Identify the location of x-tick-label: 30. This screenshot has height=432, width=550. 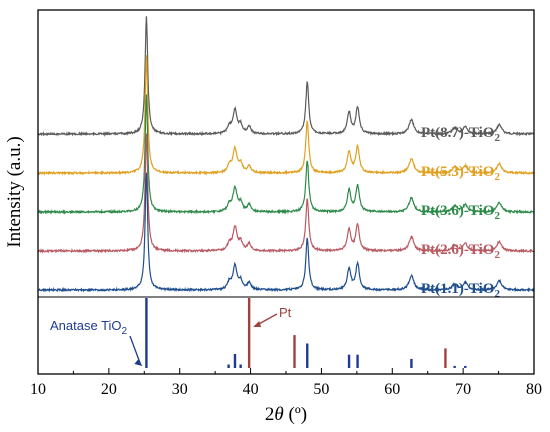
(180, 389).